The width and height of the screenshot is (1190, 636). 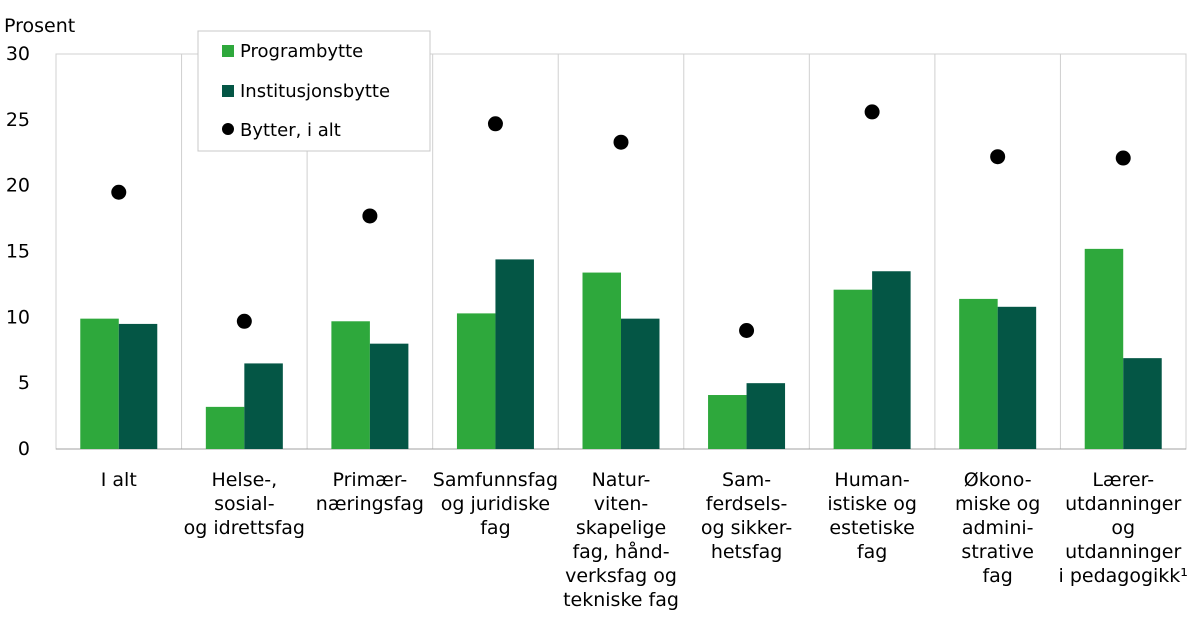 What do you see at coordinates (228, 91) in the screenshot?
I see `legend-swatch-institusjonsbytte` at bounding box center [228, 91].